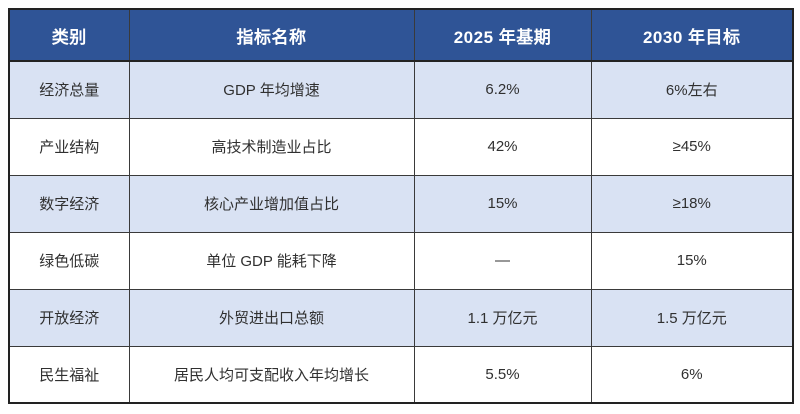  What do you see at coordinates (692, 89) in the screenshot?
I see `target-cell: 6%左右` at bounding box center [692, 89].